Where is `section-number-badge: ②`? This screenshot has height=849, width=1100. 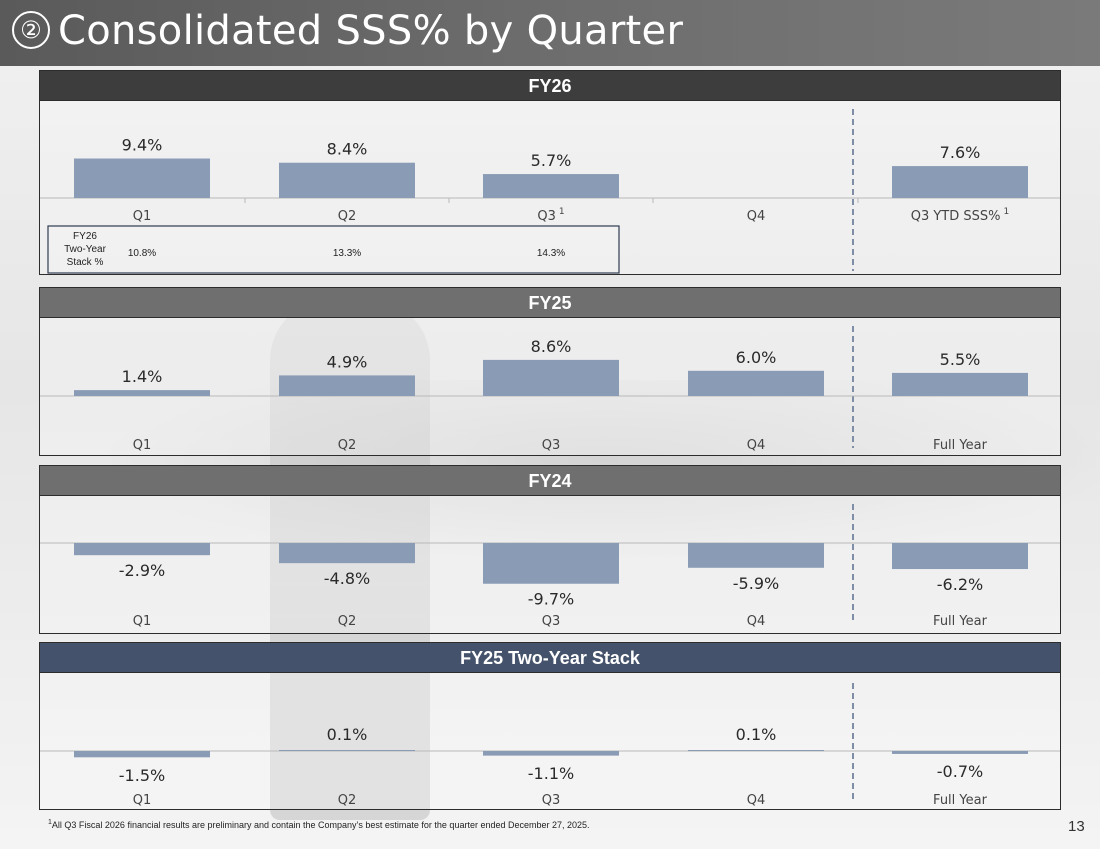
section-number-badge: ② is located at coordinates (31, 30).